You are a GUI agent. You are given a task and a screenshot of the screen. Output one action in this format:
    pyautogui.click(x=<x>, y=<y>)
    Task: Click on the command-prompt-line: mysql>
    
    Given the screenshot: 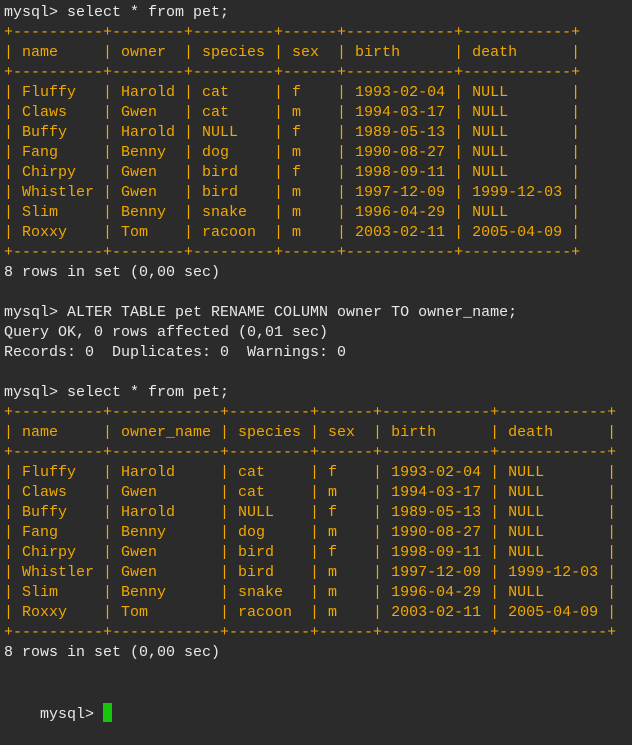 What is the action you would take?
    pyautogui.click(x=318, y=703)
    